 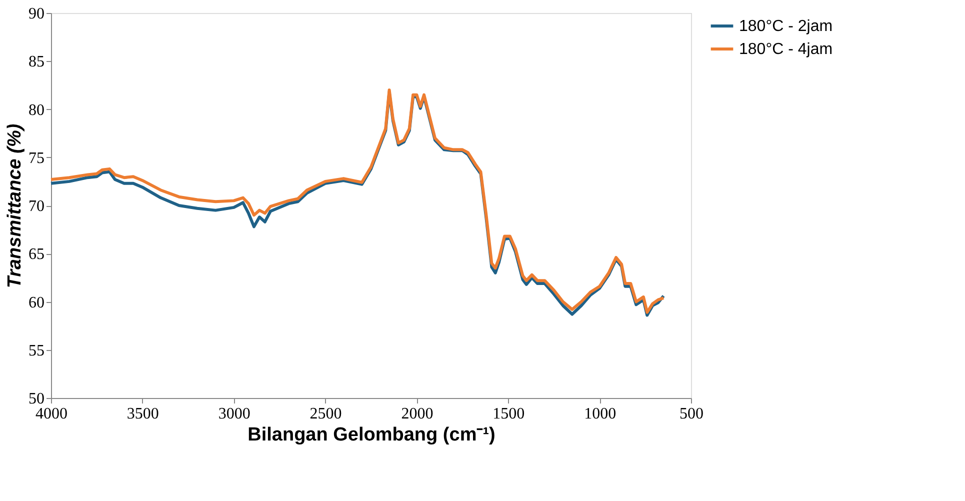 What do you see at coordinates (36, 399) in the screenshot?
I see `y-tick-label: 50` at bounding box center [36, 399].